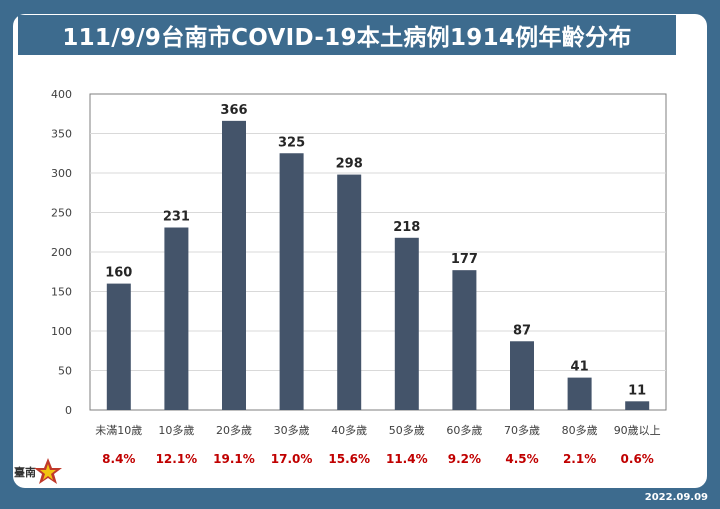 Image resolution: width=720 pixels, height=509 pixels. Describe the element at coordinates (580, 430) in the screenshot. I see `x-tick-label: 80多歲` at that location.